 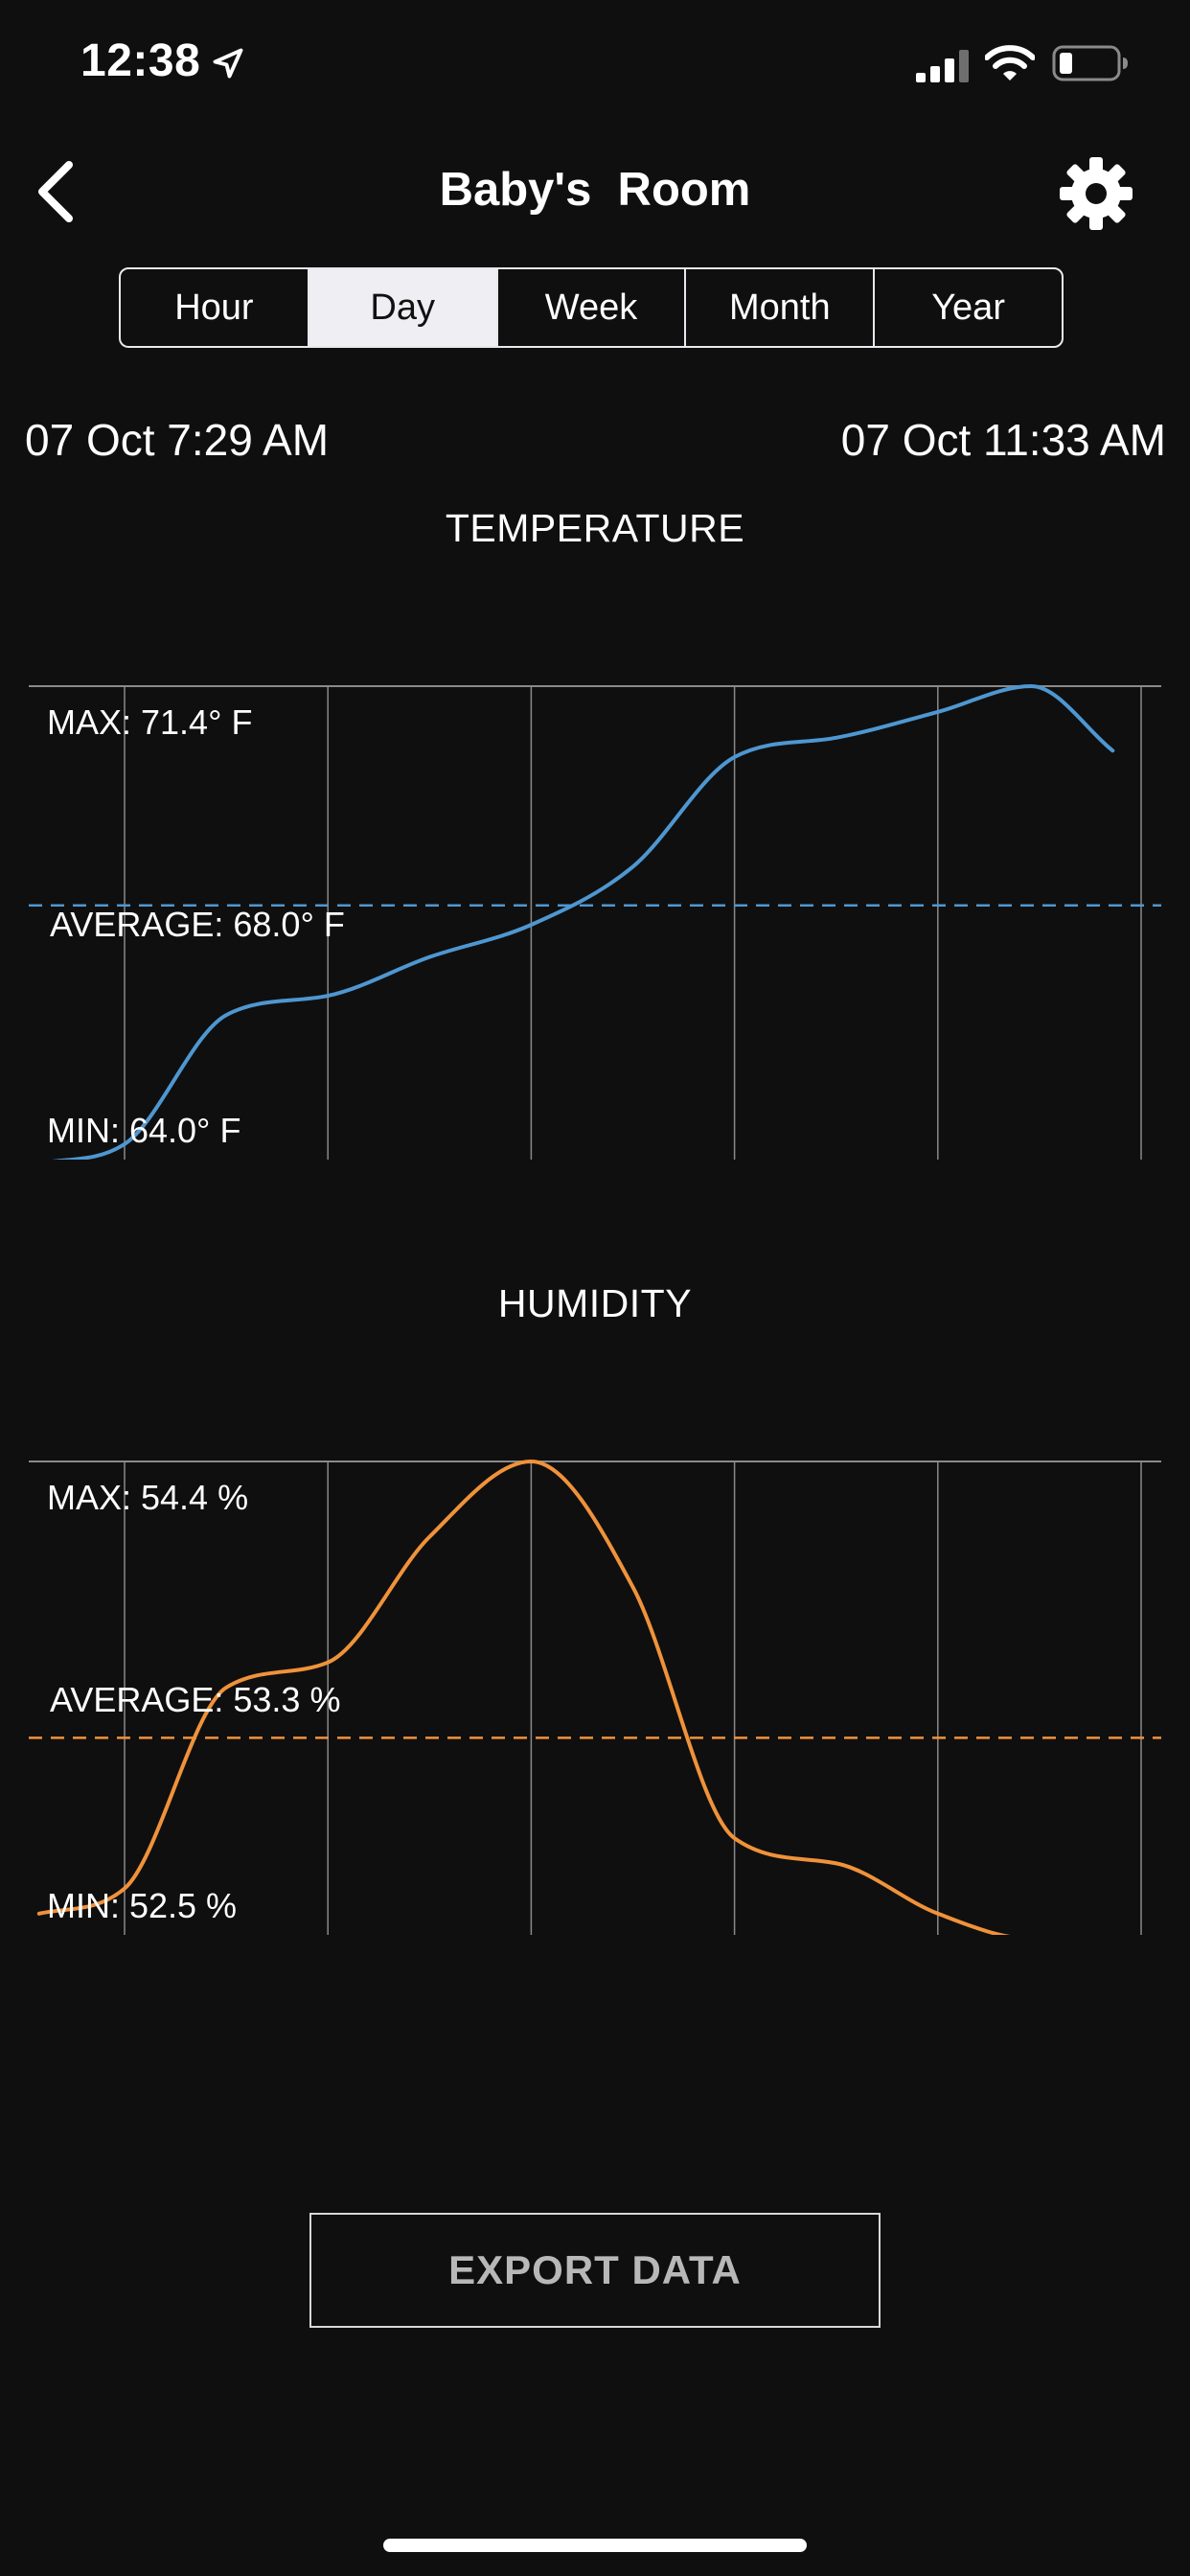 I want to click on back-button, so click(x=59, y=191).